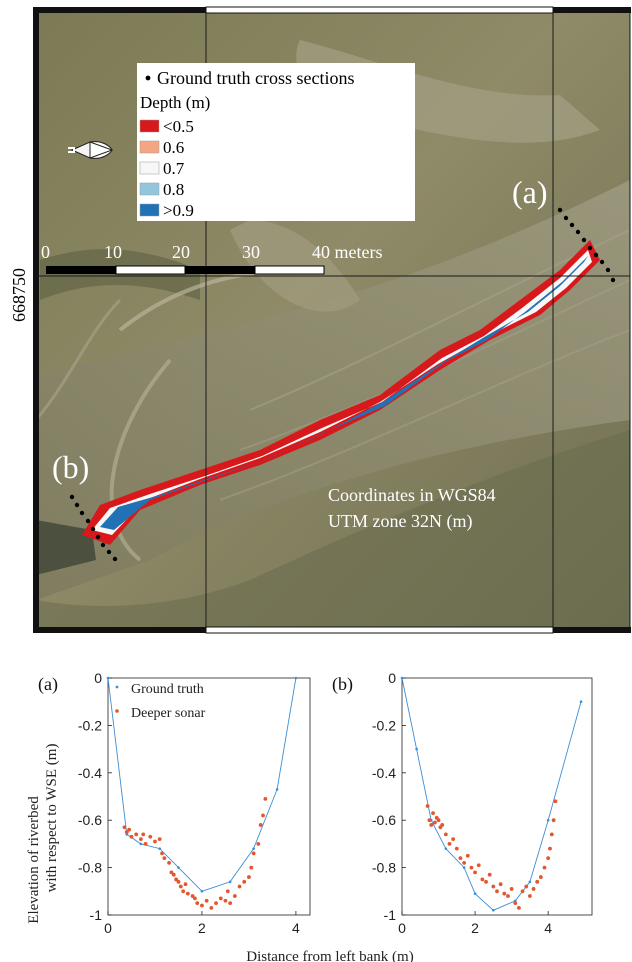 This screenshot has width=632, height=962. Describe the element at coordinates (93, 528) in the screenshot. I see `cross-section-b` at that location.